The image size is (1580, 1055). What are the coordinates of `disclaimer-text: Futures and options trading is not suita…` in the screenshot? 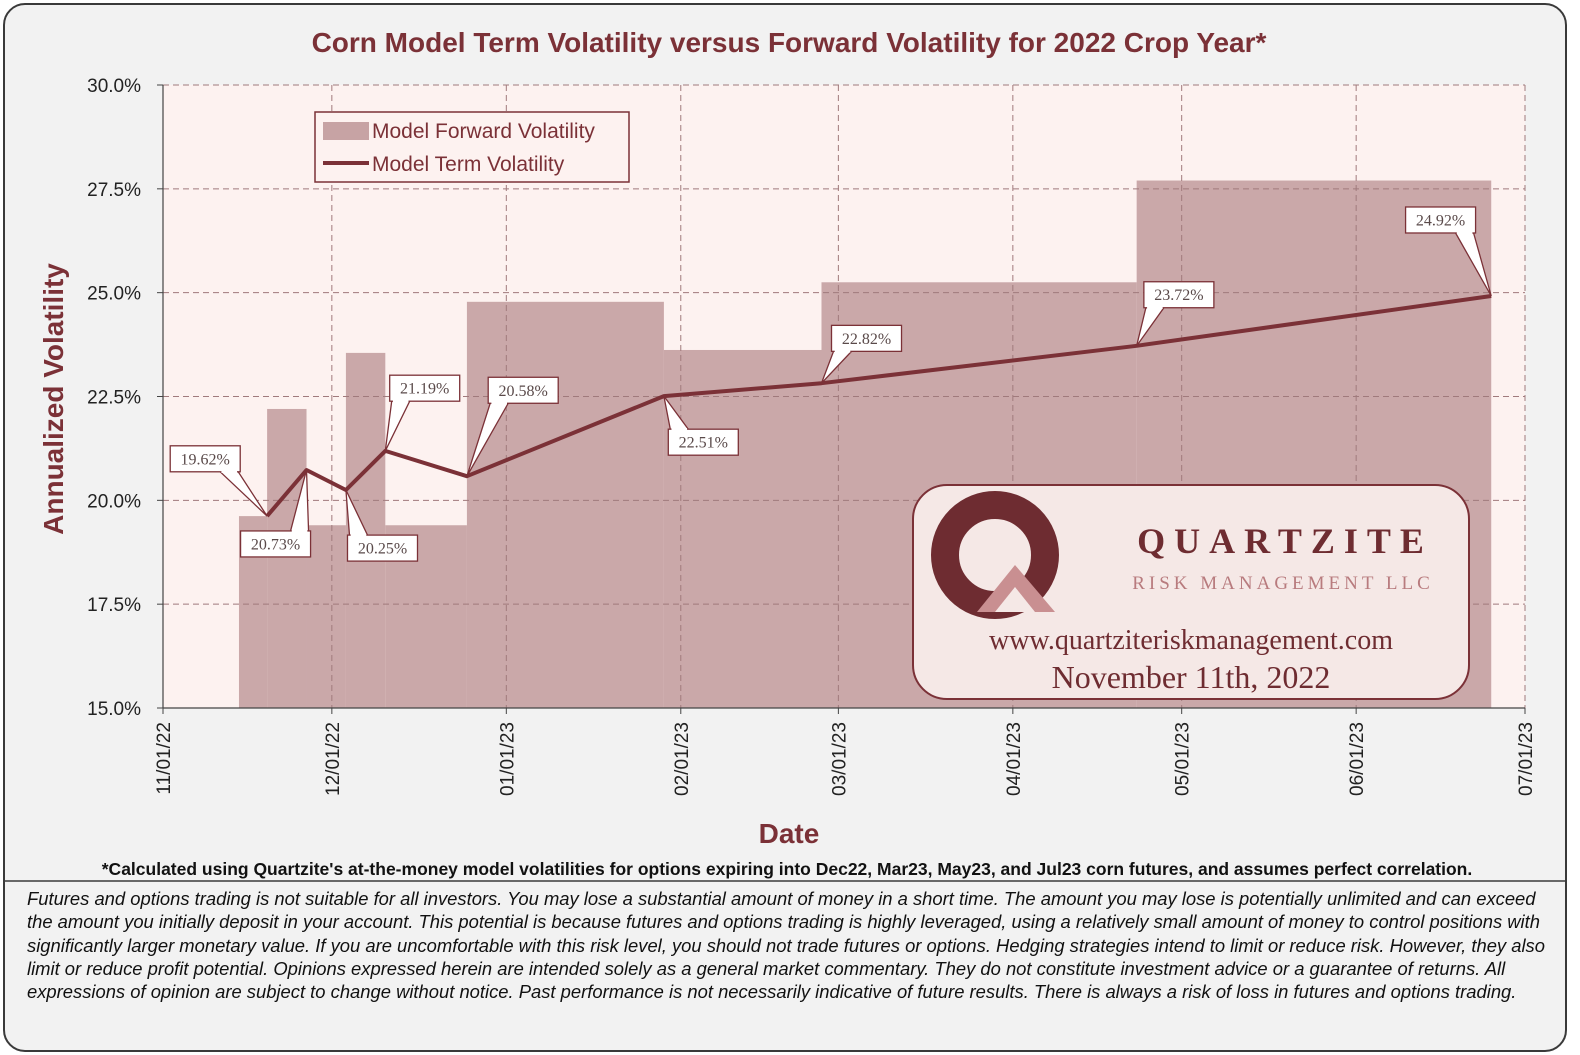 It's located at (786, 945).